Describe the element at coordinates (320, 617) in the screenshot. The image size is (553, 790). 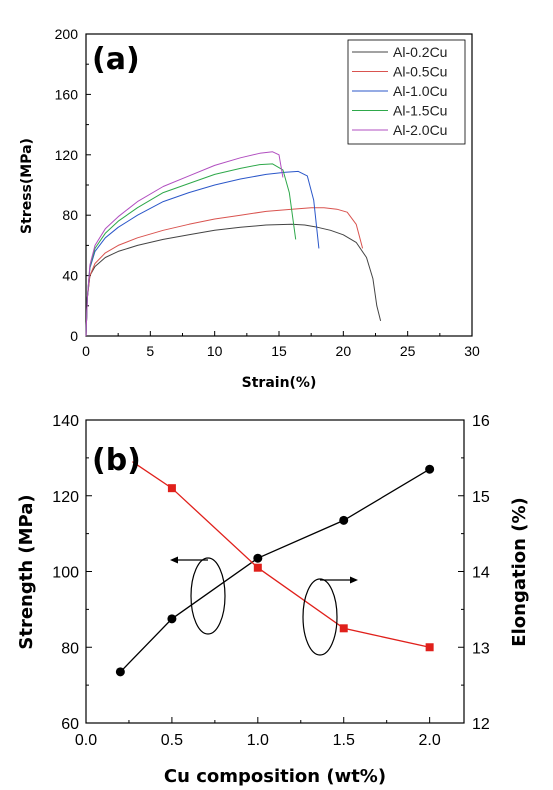
I see `elongation-ellipse` at that location.